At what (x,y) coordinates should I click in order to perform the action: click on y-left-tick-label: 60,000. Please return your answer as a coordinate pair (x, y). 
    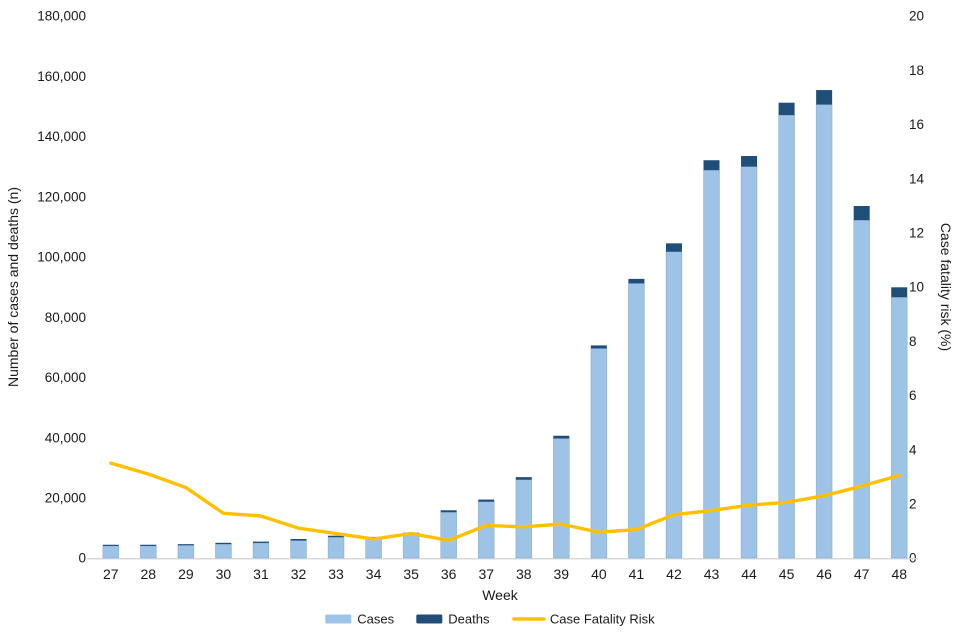
    Looking at the image, I should click on (65, 377).